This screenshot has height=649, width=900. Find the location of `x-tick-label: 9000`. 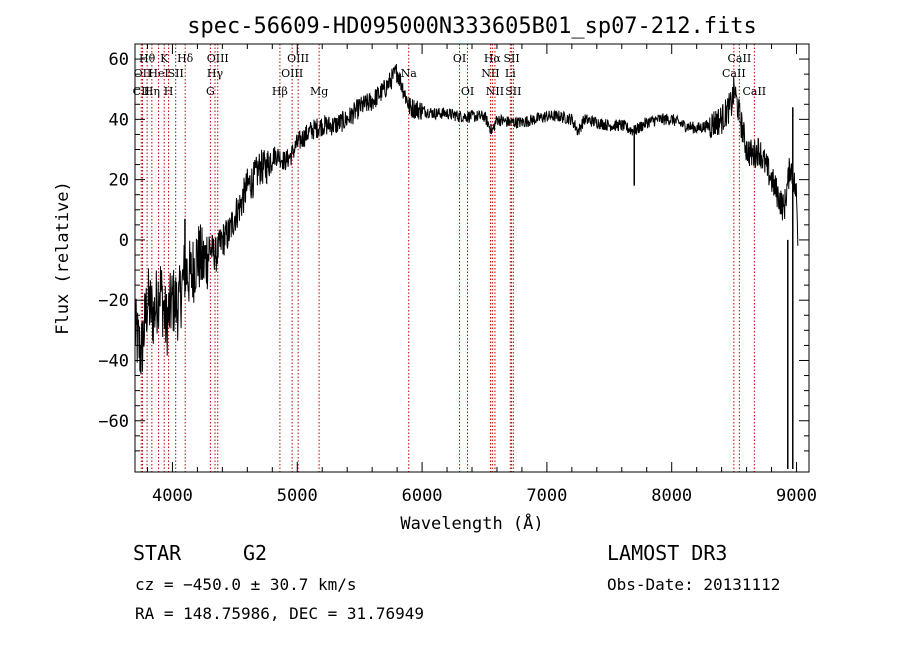

x-tick-label: 9000 is located at coordinates (796, 496).